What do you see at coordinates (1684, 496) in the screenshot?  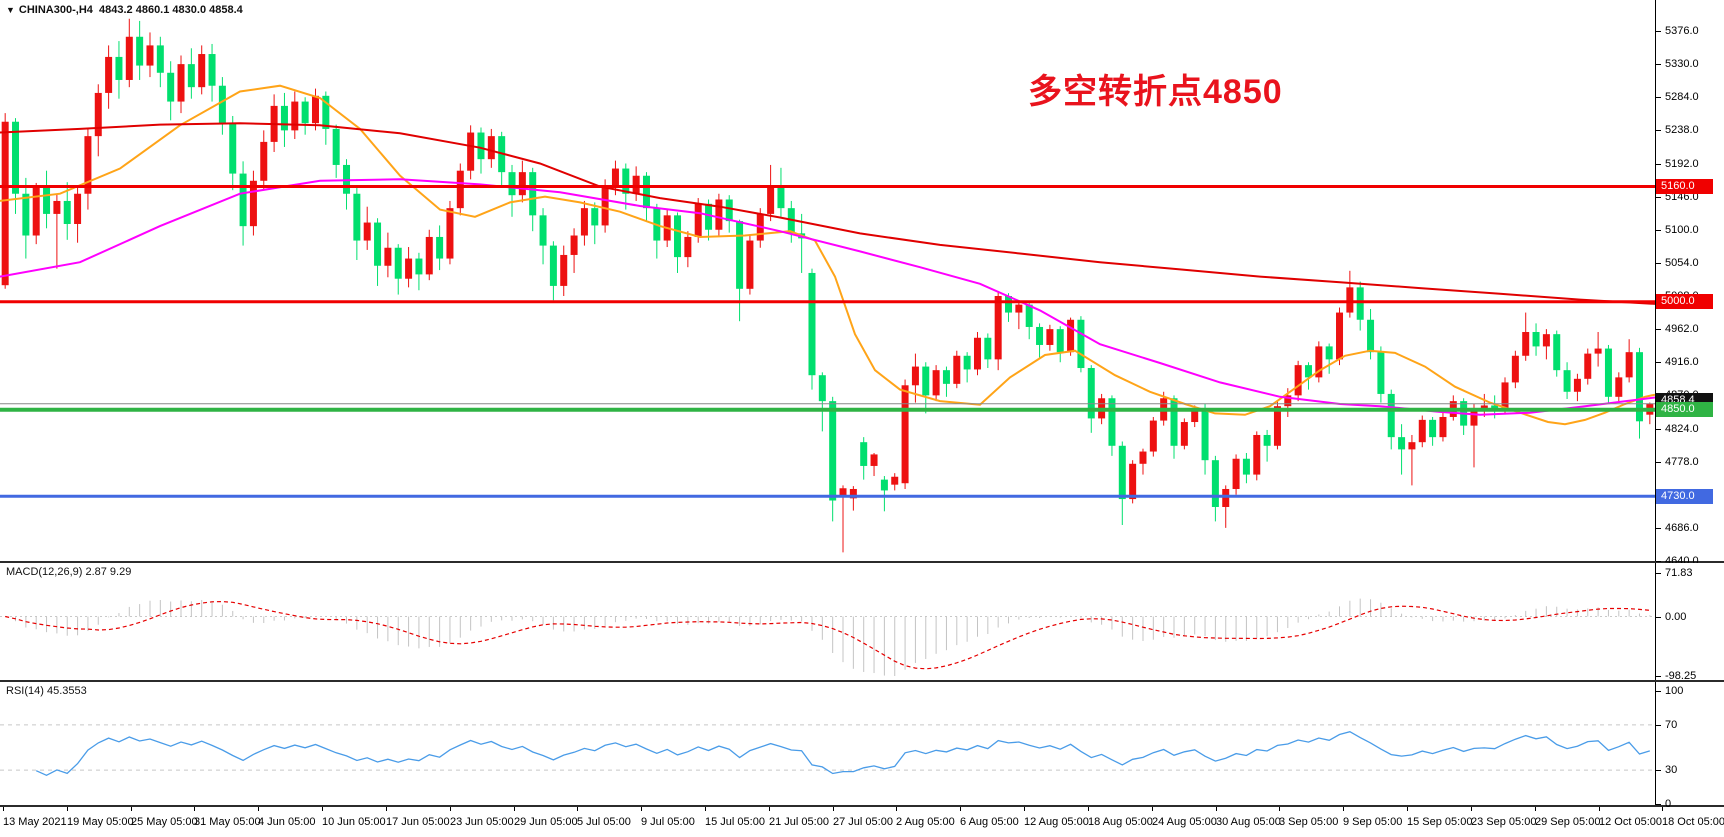 I see `price-tag-4730: 4730.0` at bounding box center [1684, 496].